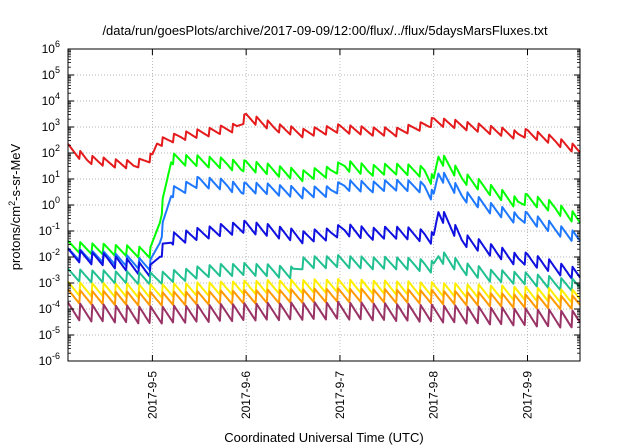 The image size is (640, 448). Describe the element at coordinates (49, 255) in the screenshot. I see `y-tick-label: 10⁻²` at that location.